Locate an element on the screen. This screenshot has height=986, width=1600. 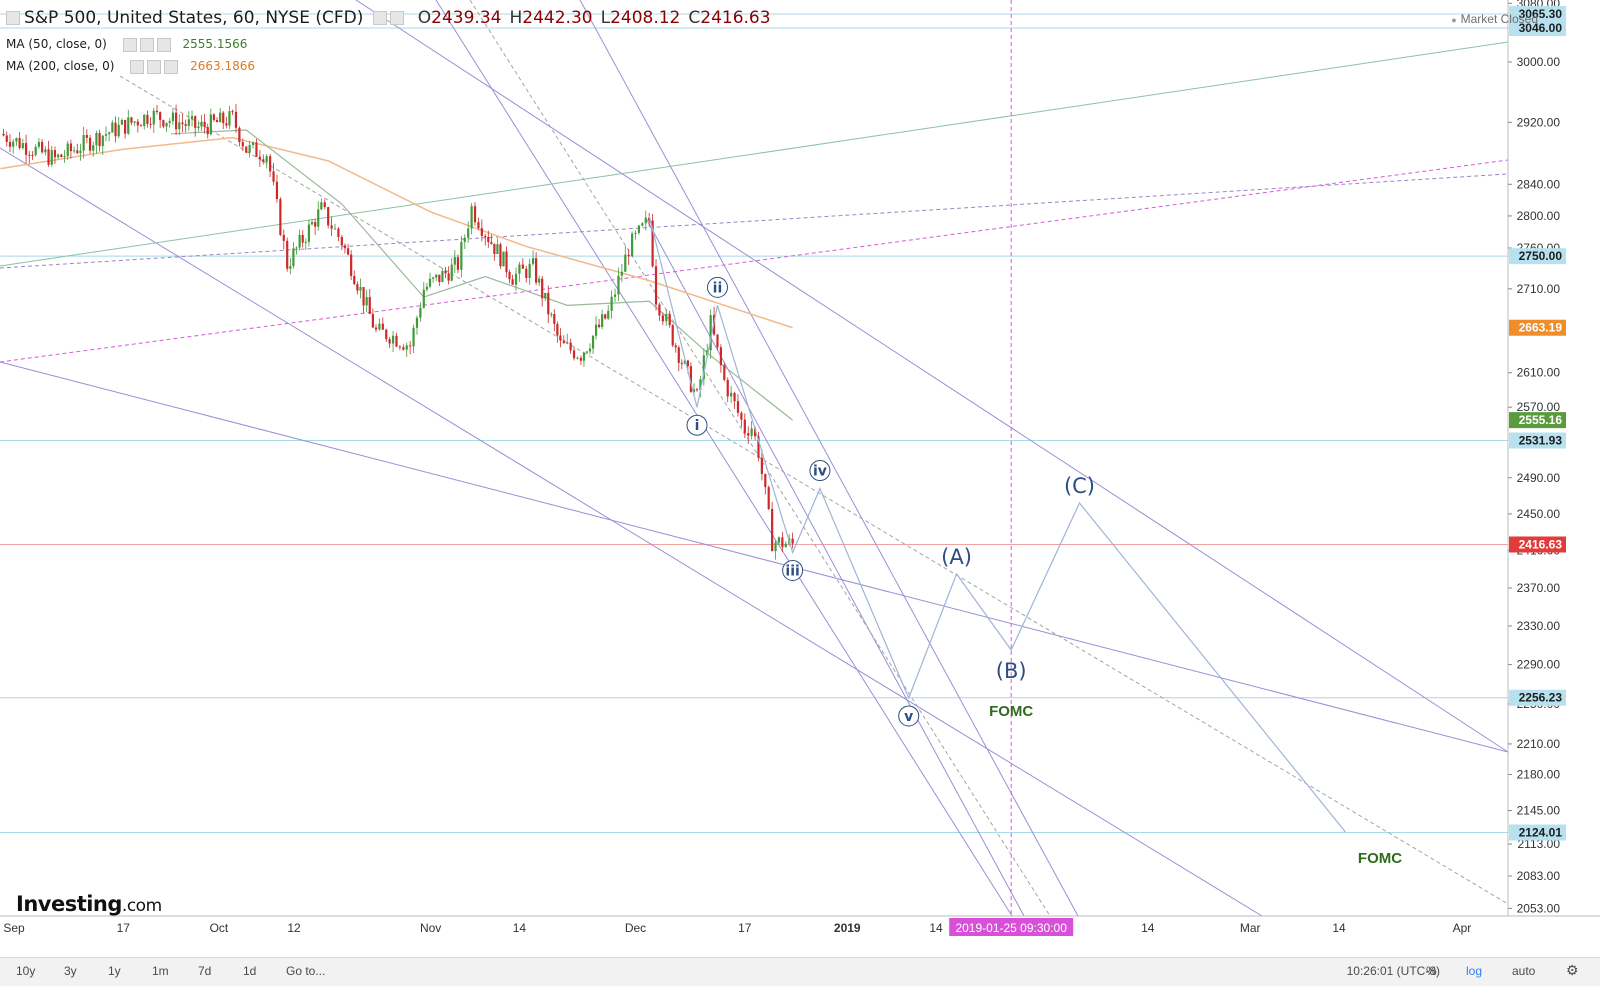
wave-label: ii is located at coordinates (718, 288).